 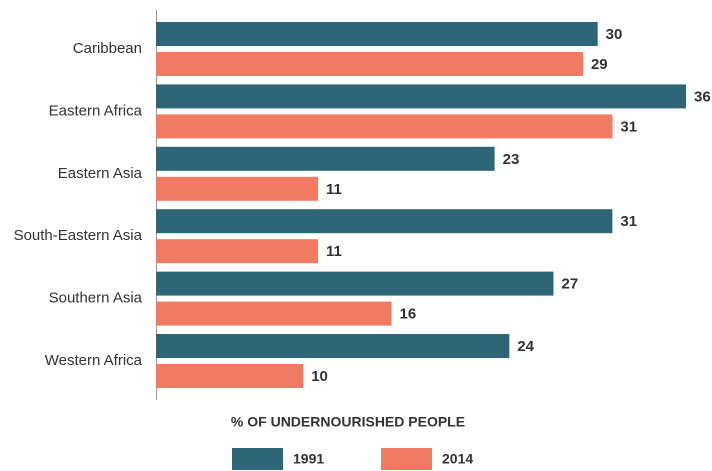 I want to click on y-tick-label: Caribbean, so click(x=107, y=48).